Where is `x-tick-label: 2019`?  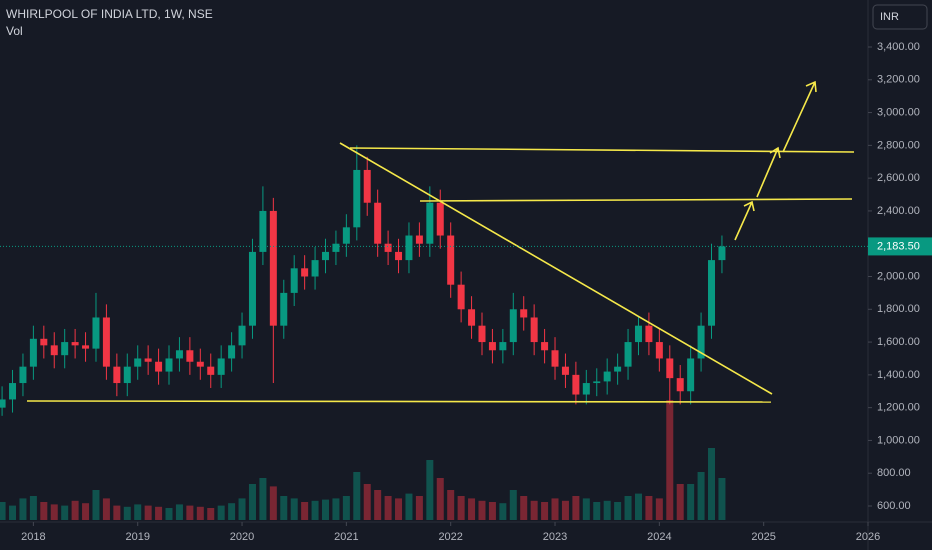 x-tick-label: 2019 is located at coordinates (137, 537).